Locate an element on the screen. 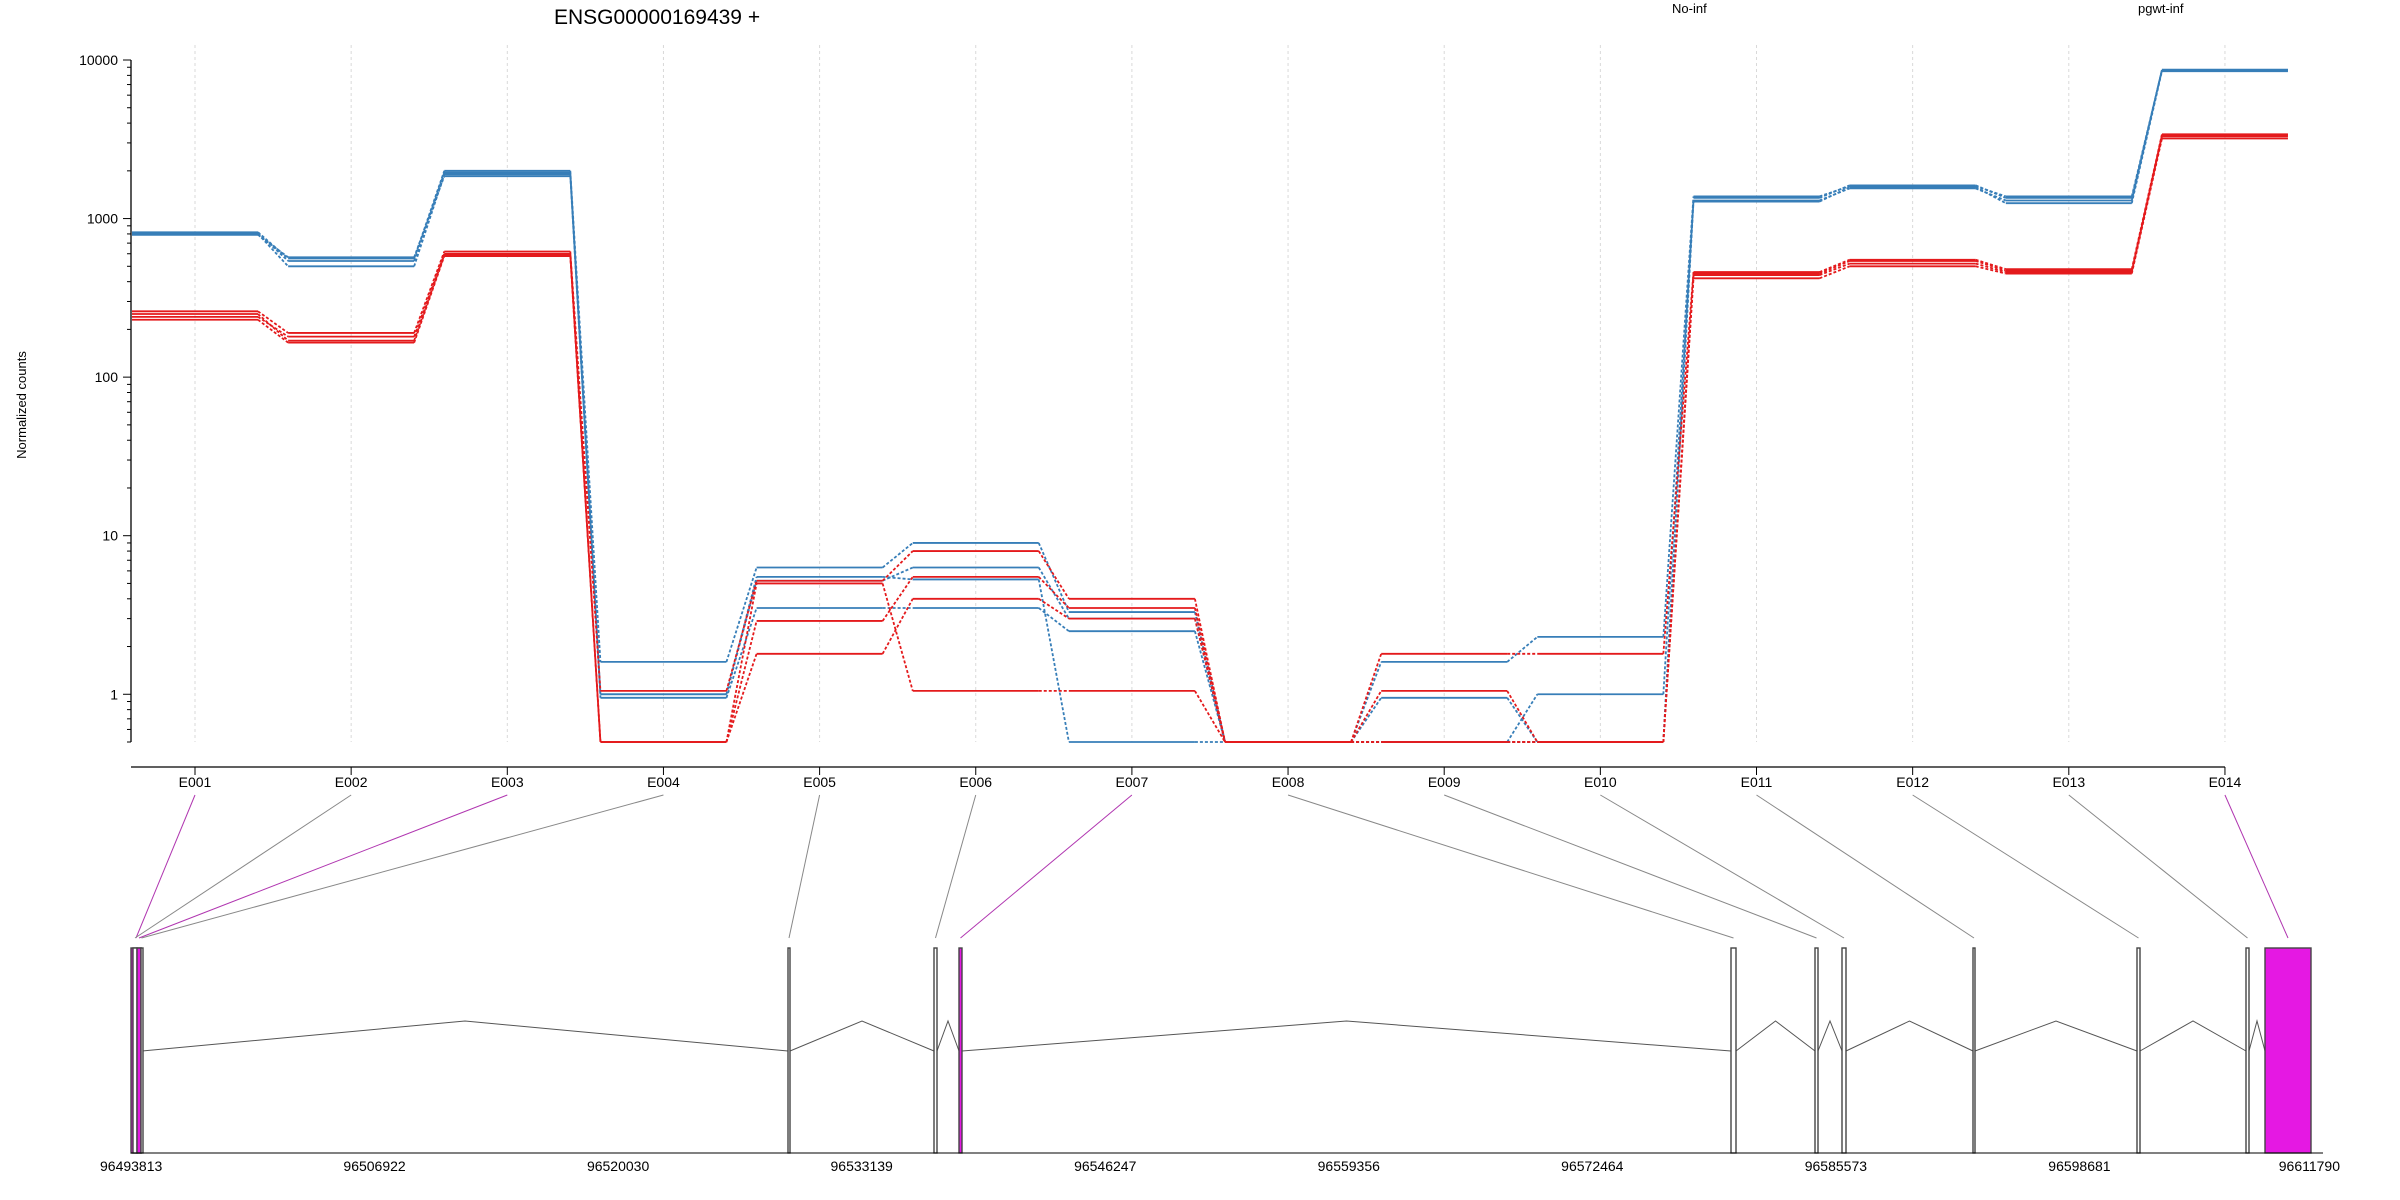  y-tick-label: 100 is located at coordinates (107, 377).